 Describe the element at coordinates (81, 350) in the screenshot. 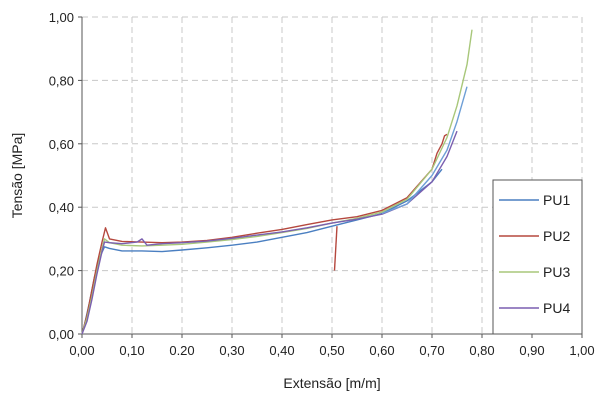

I see `x-tick-label: 0,00` at that location.